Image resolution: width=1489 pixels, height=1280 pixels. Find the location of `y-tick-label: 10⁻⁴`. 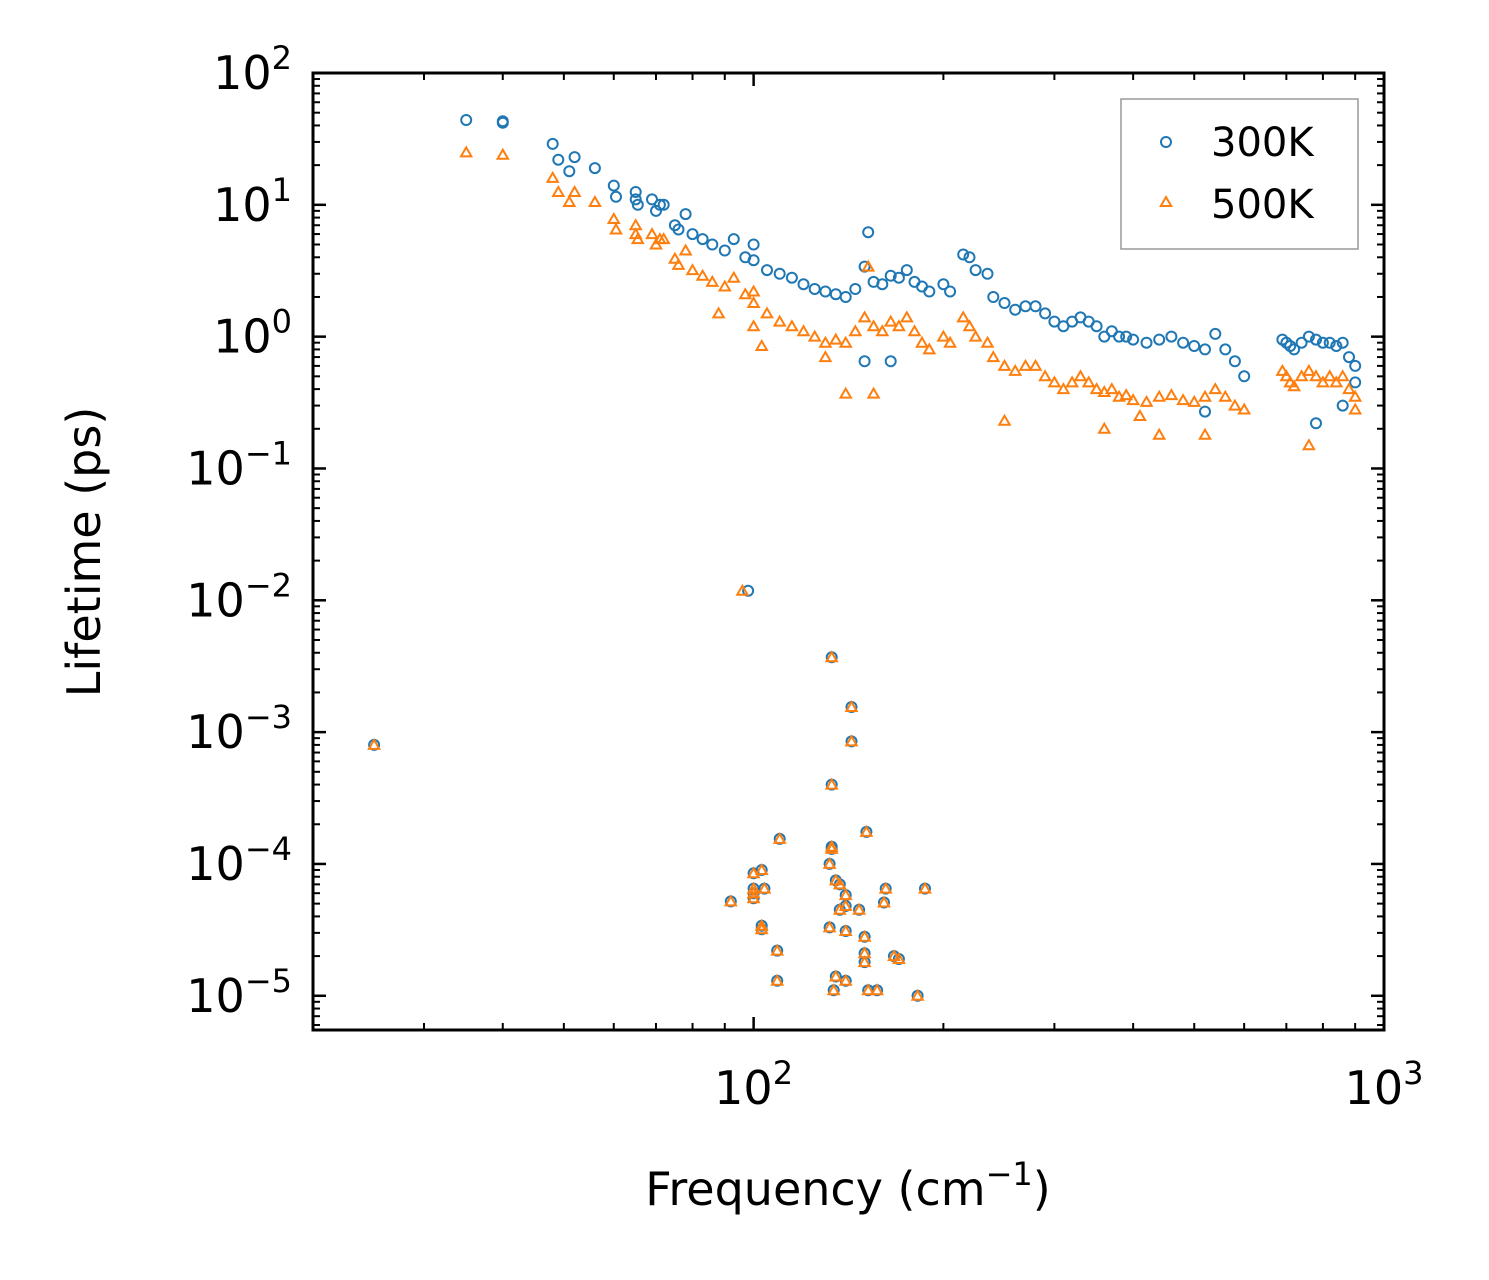

y-tick-label: 10⁻⁴ is located at coordinates (239, 860).